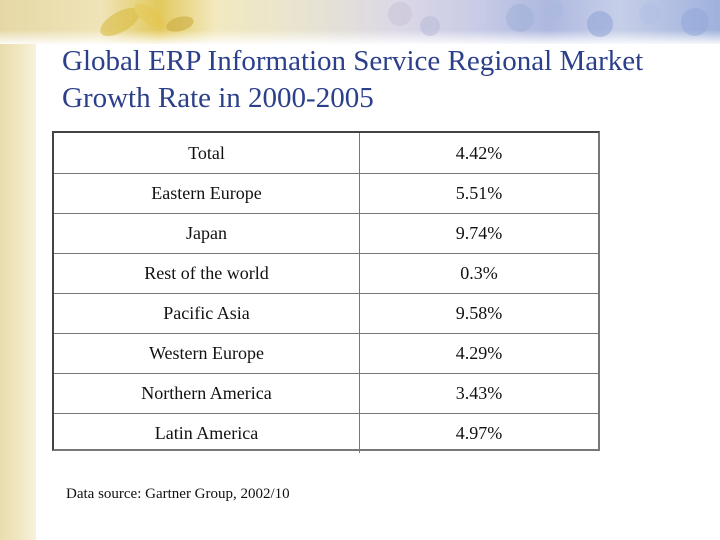 The image size is (720, 540). I want to click on table-row: Northern America 3.43%, so click(326, 393).